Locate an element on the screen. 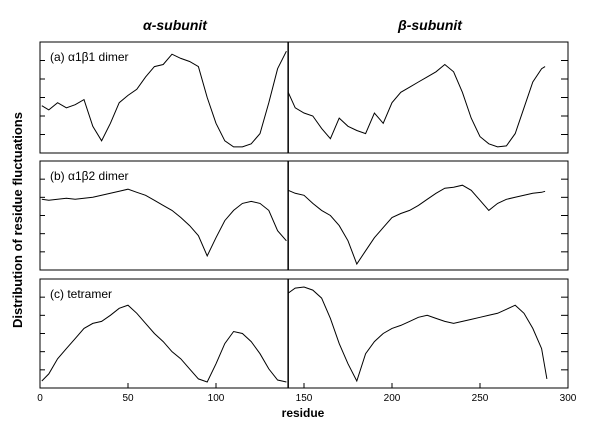  x-tick-label: 200 is located at coordinates (392, 398).